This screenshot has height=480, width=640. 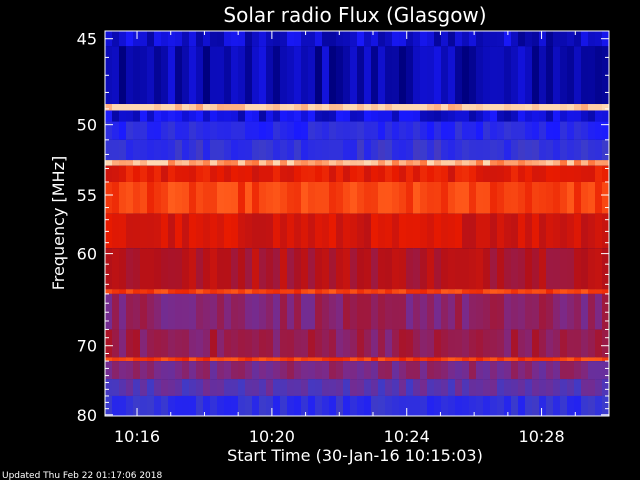 I want to click on x-axis-label: Start Time (30-Jan-16 10:15:03), so click(x=355, y=455).